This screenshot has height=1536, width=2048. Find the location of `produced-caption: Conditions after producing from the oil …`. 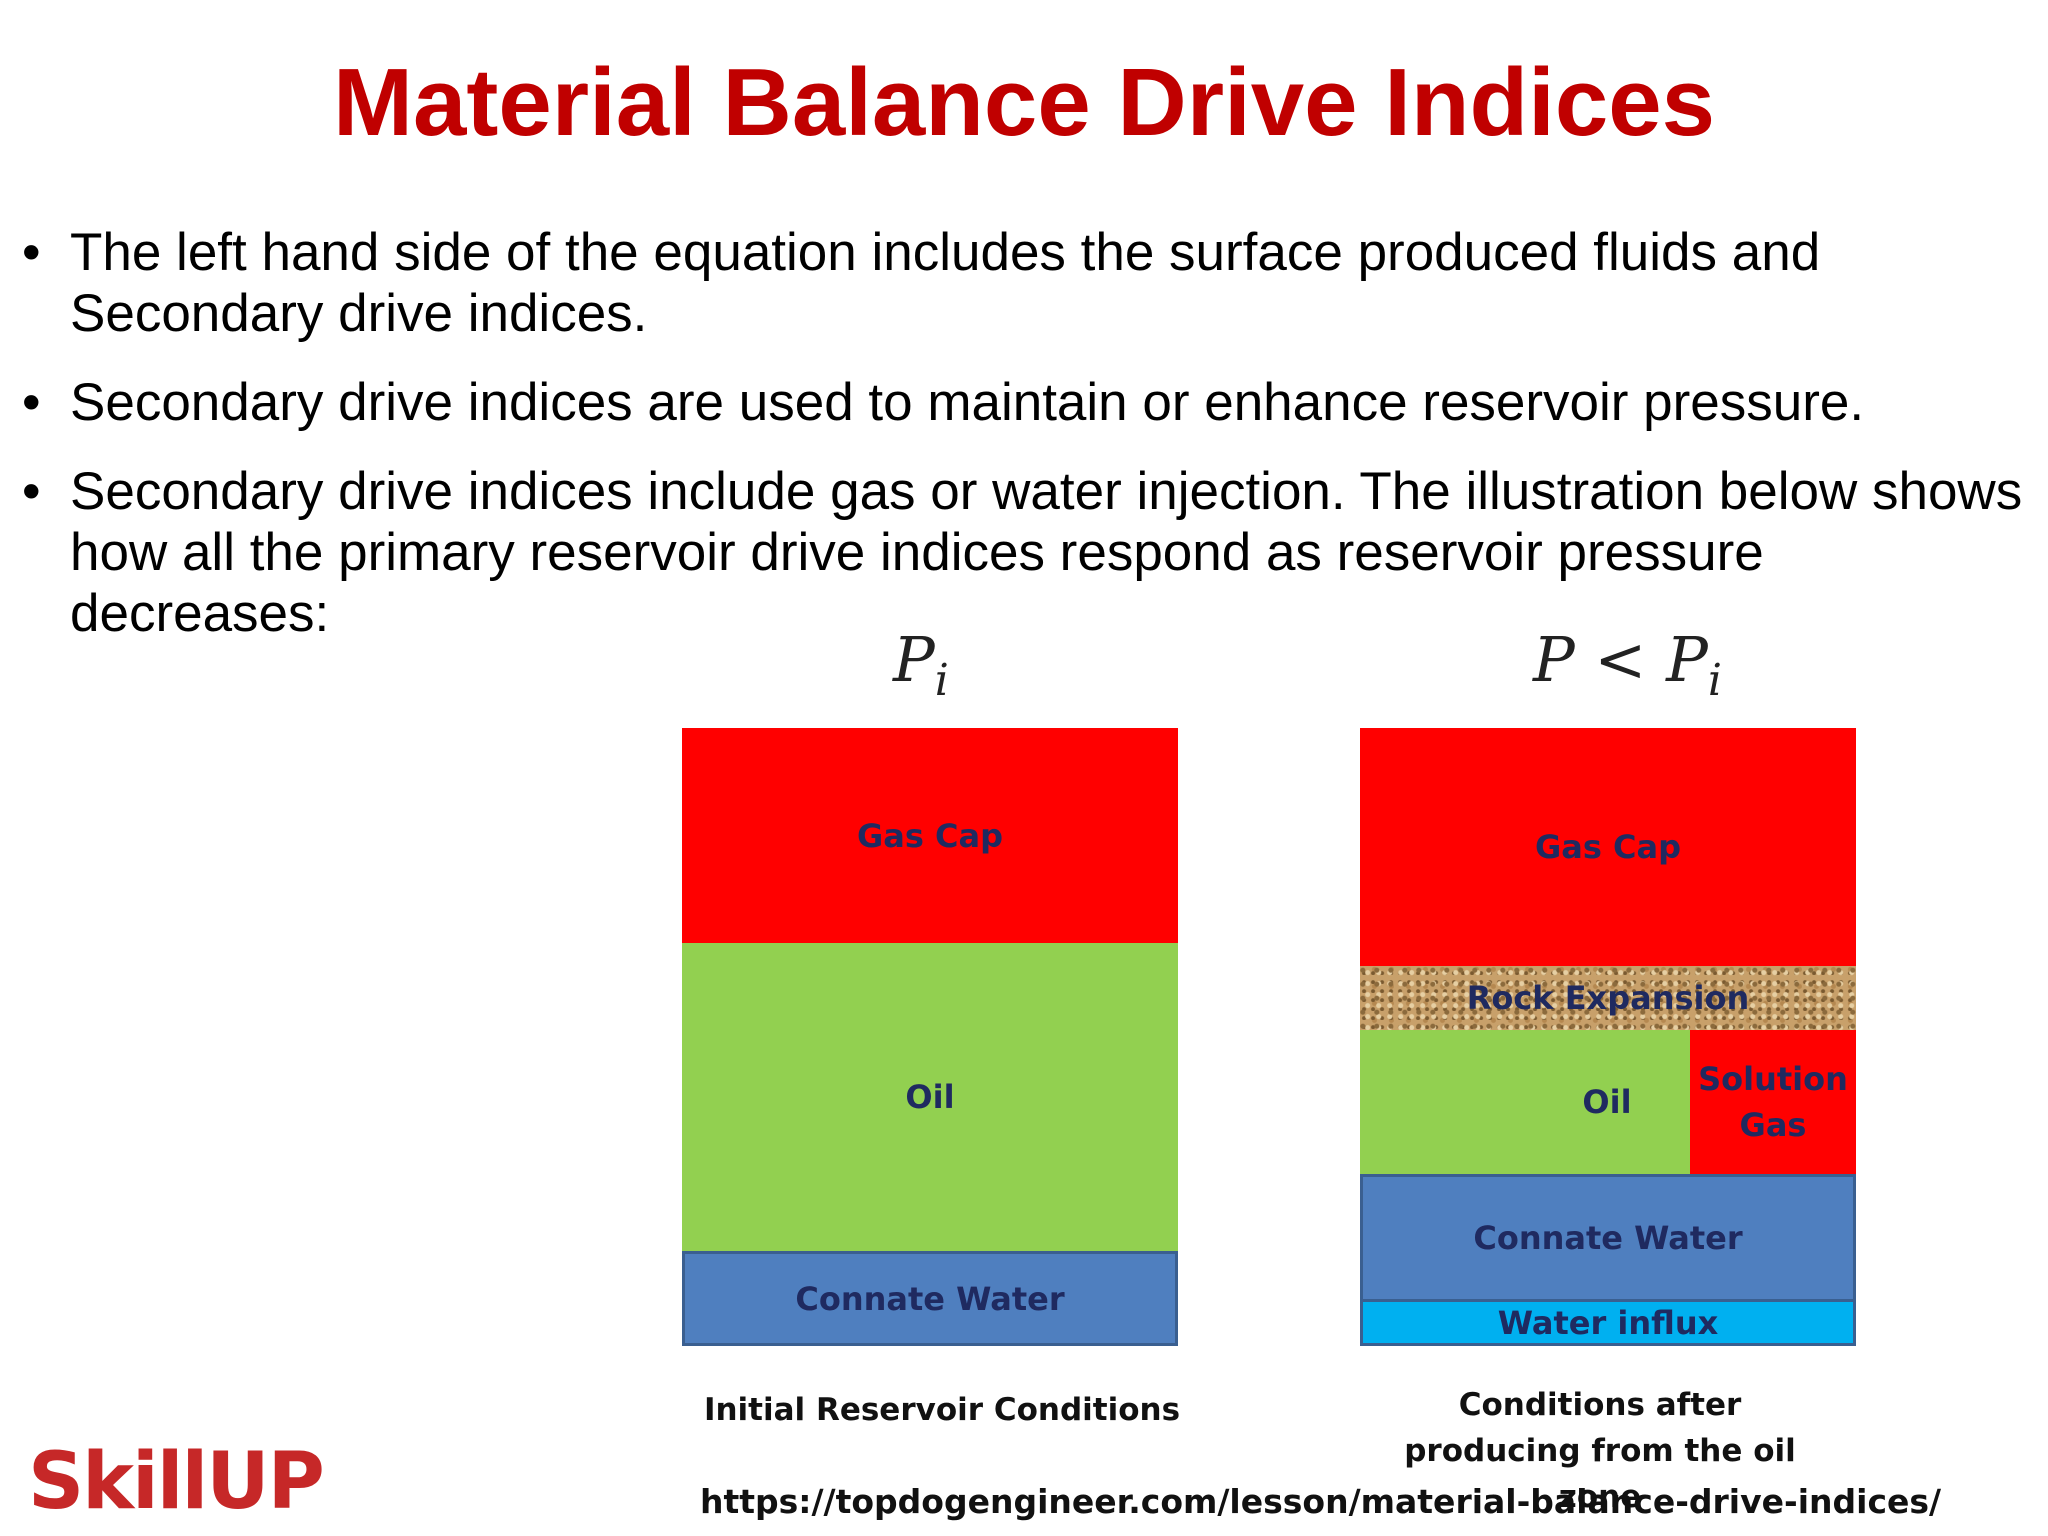

produced-caption: Conditions after producing from the oil … is located at coordinates (1600, 1451).